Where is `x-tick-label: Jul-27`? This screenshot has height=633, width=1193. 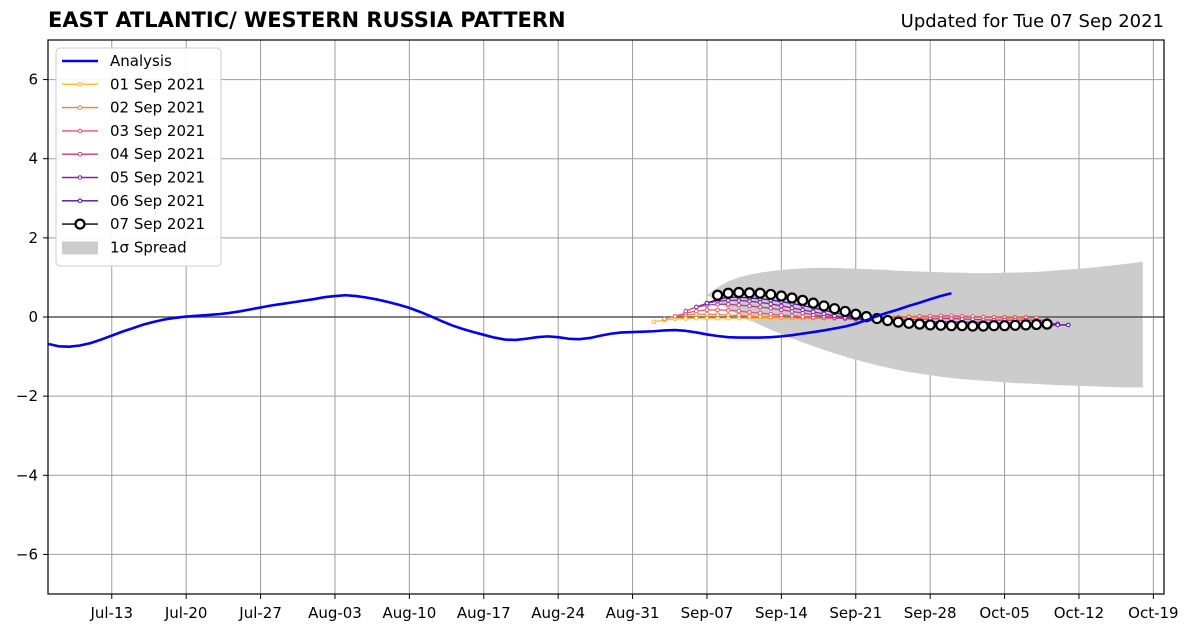
x-tick-label: Jul-27 is located at coordinates (260, 613).